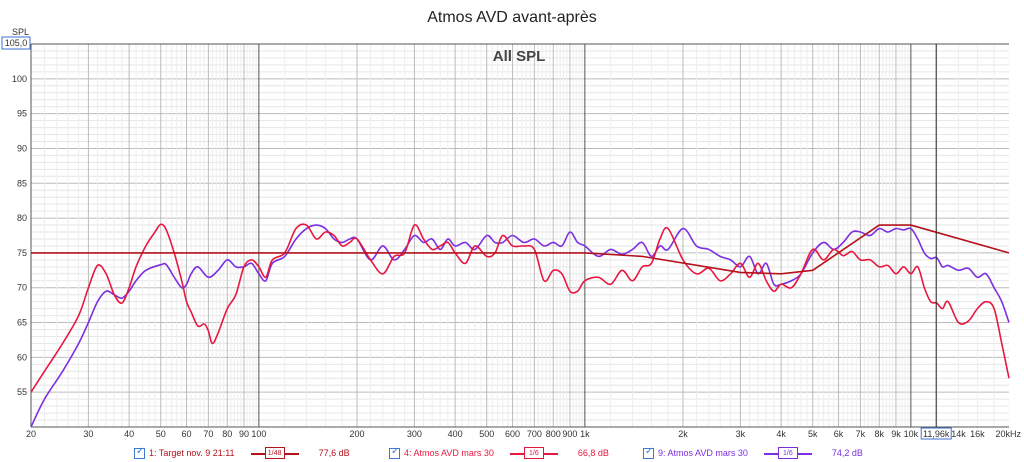 This screenshot has width=1024, height=462. What do you see at coordinates (683, 434) in the screenshot?
I see `x-tick-label: 2k` at bounding box center [683, 434].